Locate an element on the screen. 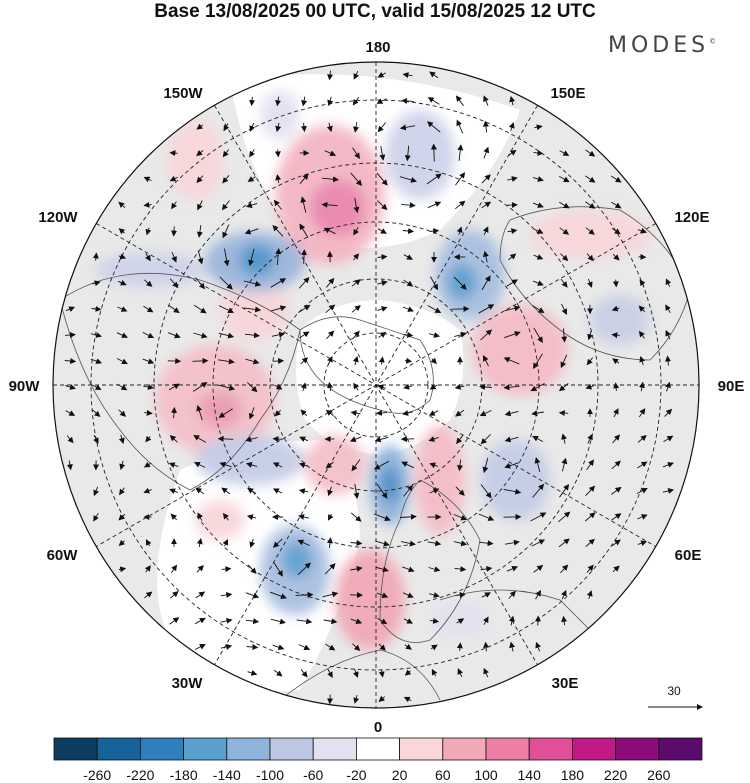 This screenshot has width=750, height=783. lon-label-30w: 30W is located at coordinates (188, 683).